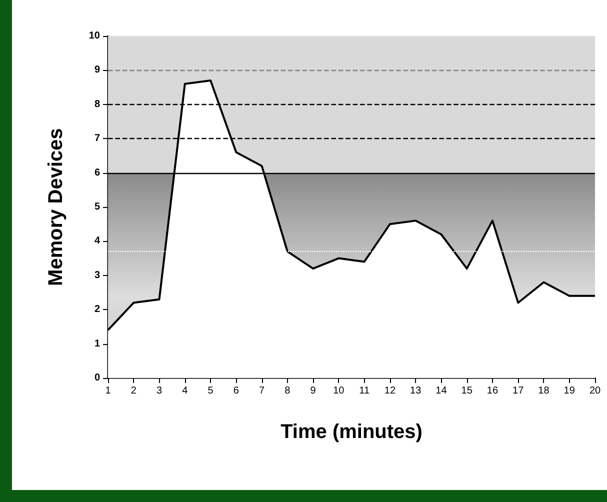 Image resolution: width=607 pixels, height=502 pixels. I want to click on x-tick-label: 9, so click(313, 391).